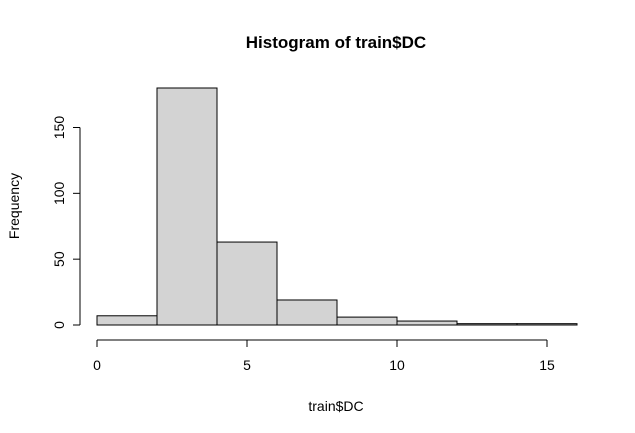 The height and width of the screenshot is (433, 635). I want to click on x-tick-label-1: 5, so click(247, 365).